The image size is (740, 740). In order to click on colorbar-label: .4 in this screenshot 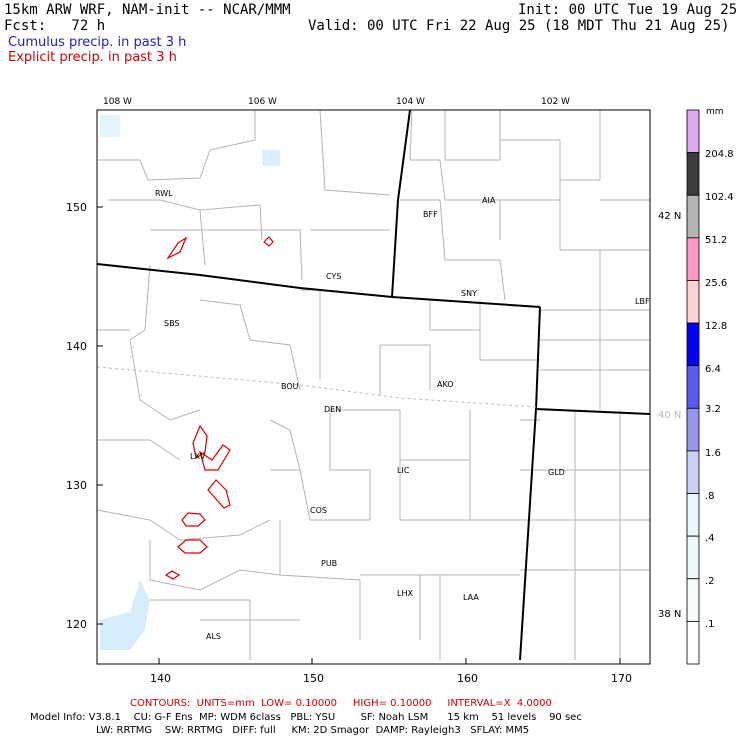, I will do `click(710, 538)`.